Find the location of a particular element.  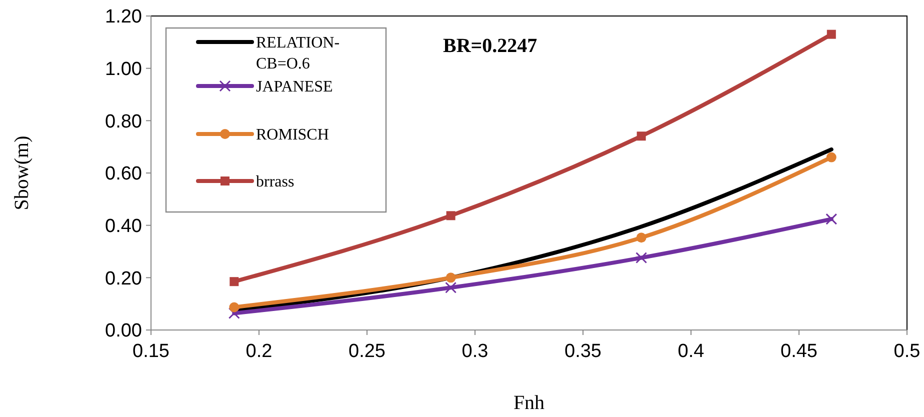

legend-label: RELATION-CB=O.6 is located at coordinates (298, 53).